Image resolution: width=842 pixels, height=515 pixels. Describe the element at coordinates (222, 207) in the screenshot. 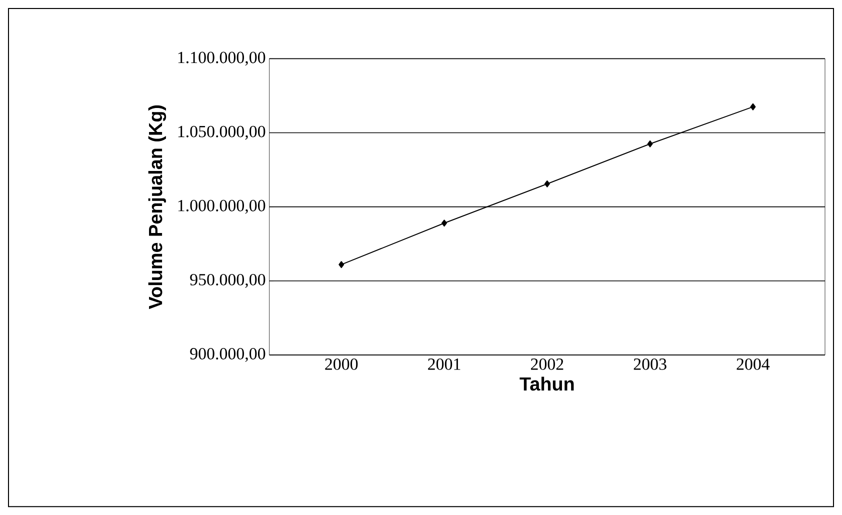

I see `y-tick-label: 1.000.000,00` at that location.